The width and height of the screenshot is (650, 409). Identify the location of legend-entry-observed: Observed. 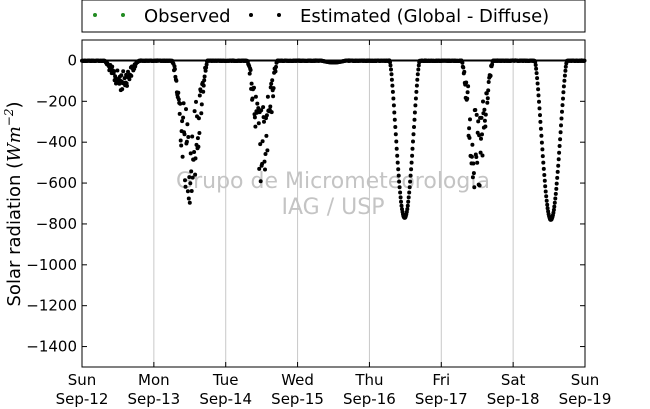
(162, 16).